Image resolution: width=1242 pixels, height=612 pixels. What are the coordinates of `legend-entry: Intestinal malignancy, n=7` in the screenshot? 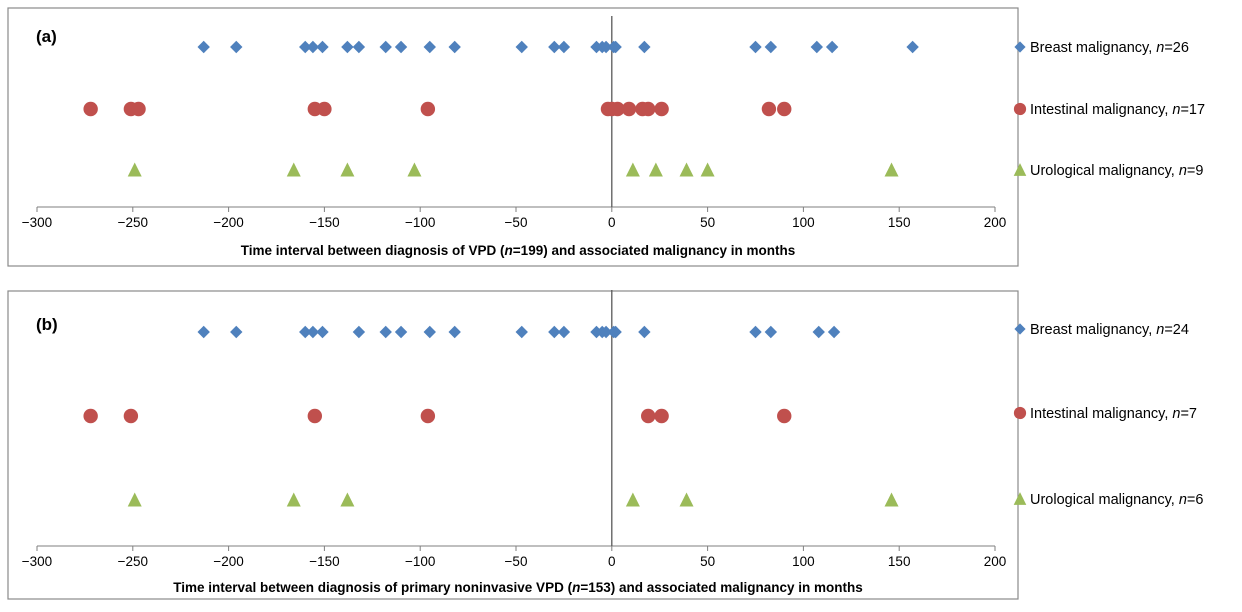 It's located at (1105, 414).